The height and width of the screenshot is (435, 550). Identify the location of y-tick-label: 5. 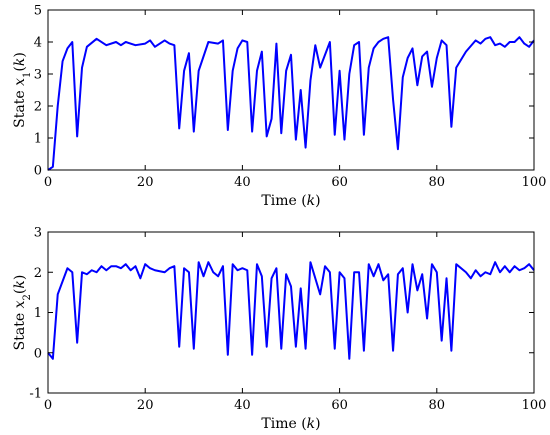
(38, 11).